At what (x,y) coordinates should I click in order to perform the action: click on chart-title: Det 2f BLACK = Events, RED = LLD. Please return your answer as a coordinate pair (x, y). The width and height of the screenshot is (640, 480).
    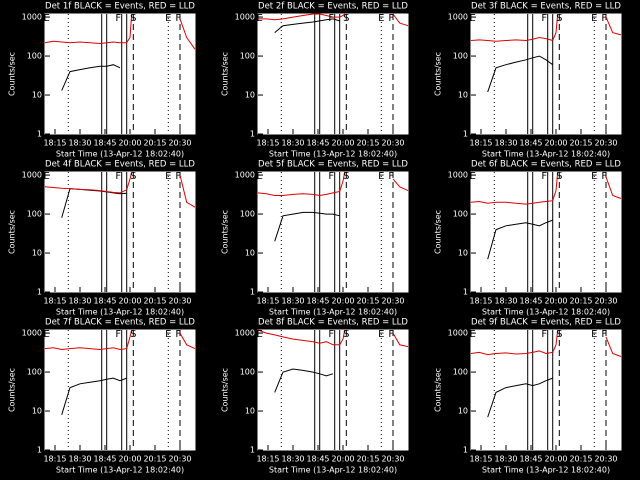
    Looking at the image, I should click on (333, 7).